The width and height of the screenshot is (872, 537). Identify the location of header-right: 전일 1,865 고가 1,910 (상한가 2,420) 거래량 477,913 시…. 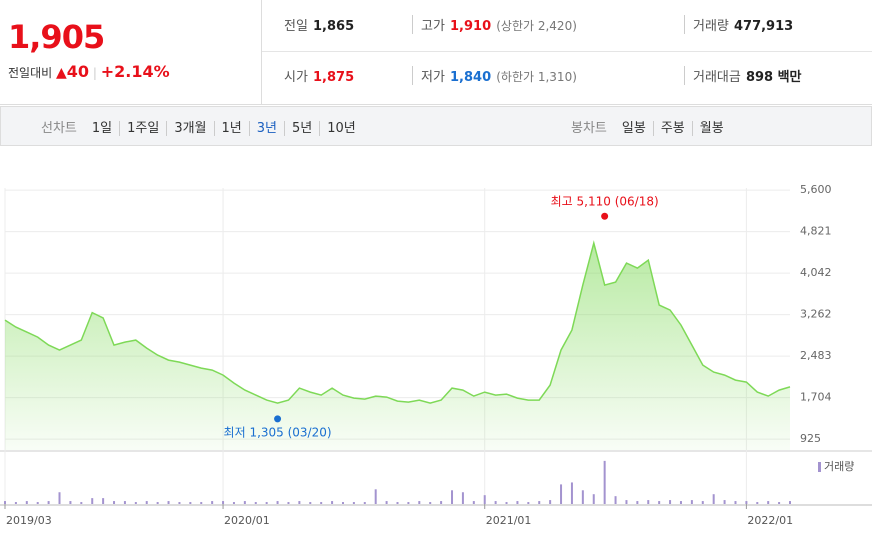
(567, 52).